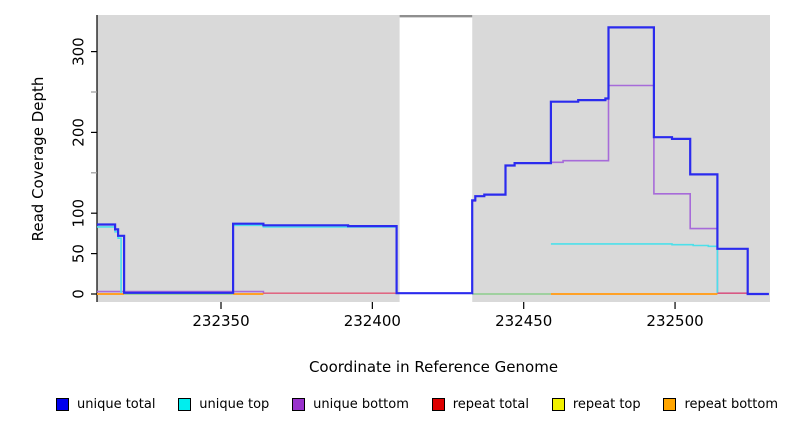  Describe the element at coordinates (220, 321) in the screenshot. I see `x-tick-label: 232350` at that location.